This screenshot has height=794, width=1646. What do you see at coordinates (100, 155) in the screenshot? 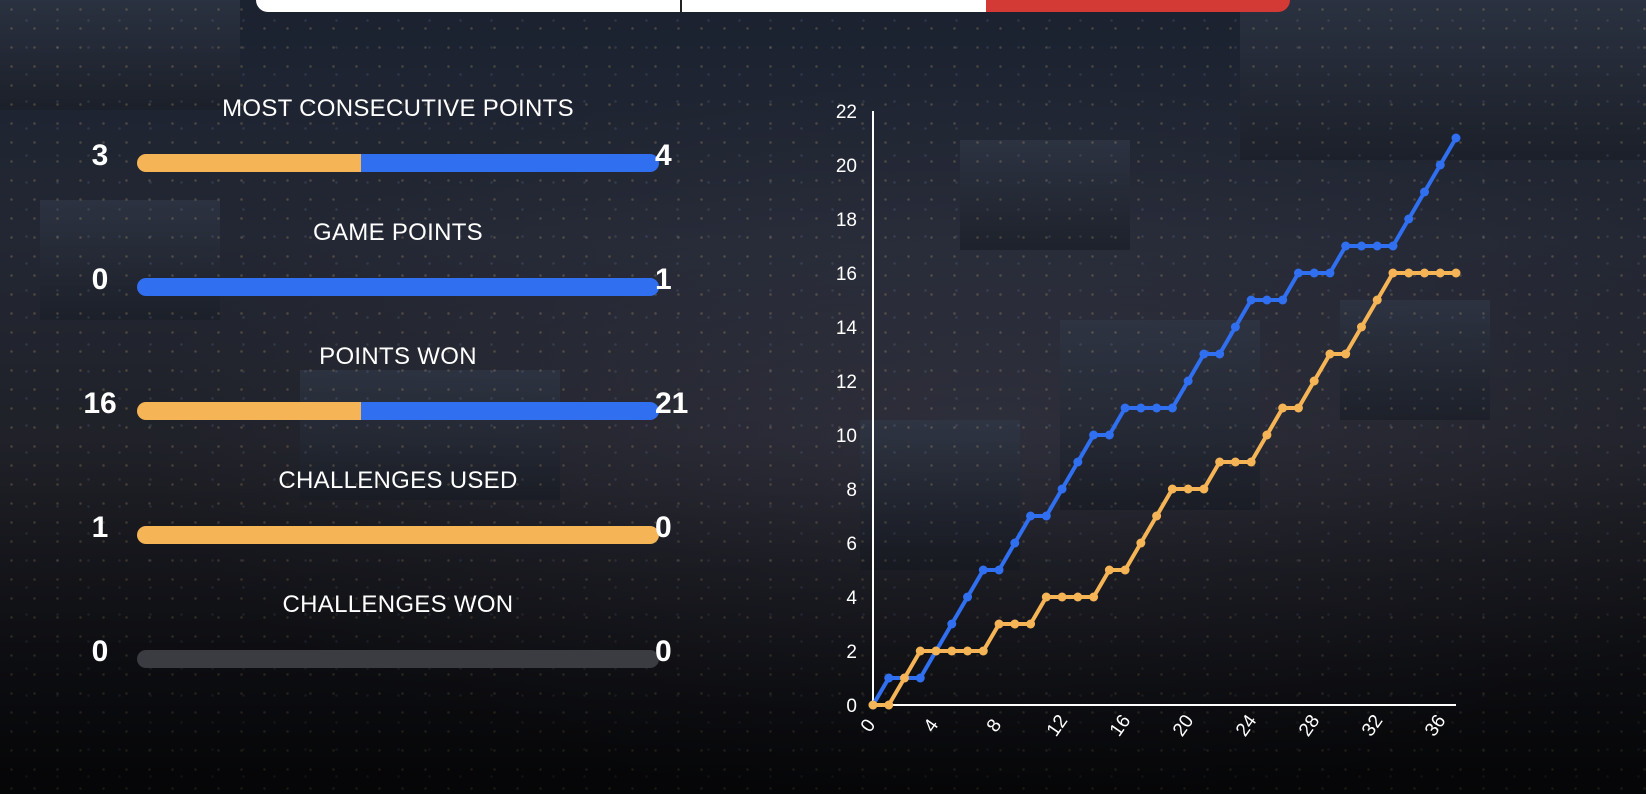
I see `stat-left-value: 3` at bounding box center [100, 155].